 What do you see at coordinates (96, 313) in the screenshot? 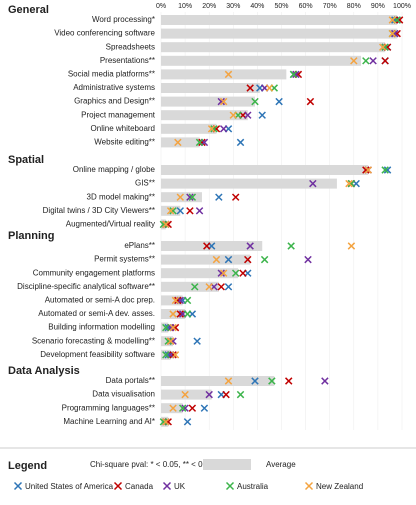
I see `row-label: Automated or semi-A dev. asses.` at bounding box center [96, 313].